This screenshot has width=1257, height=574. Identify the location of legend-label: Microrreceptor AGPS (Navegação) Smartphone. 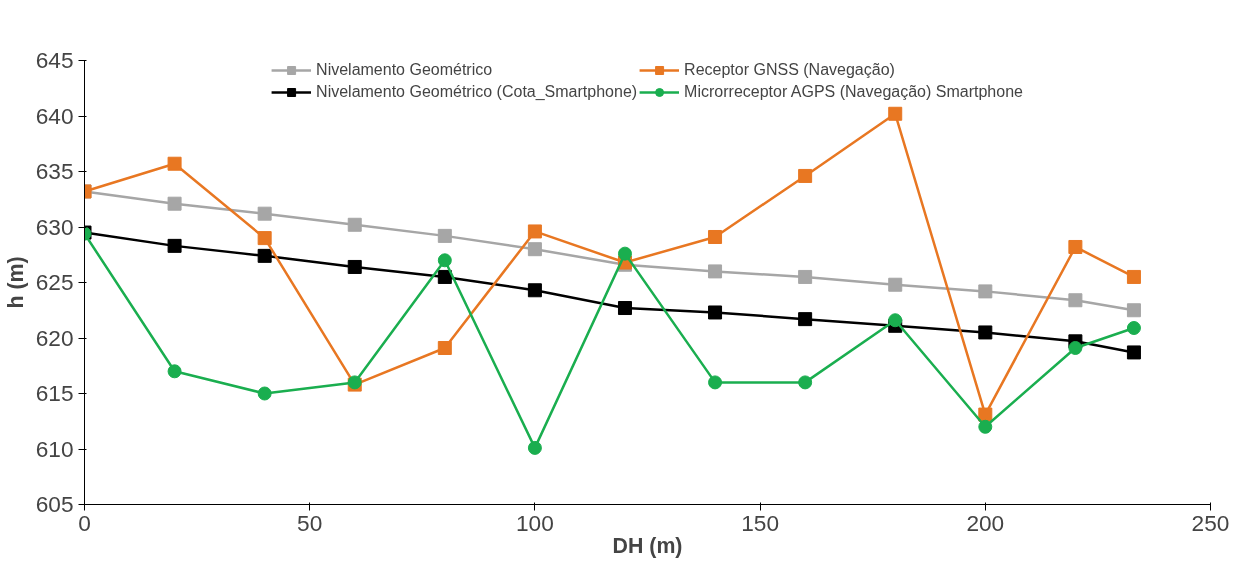
(853, 92).